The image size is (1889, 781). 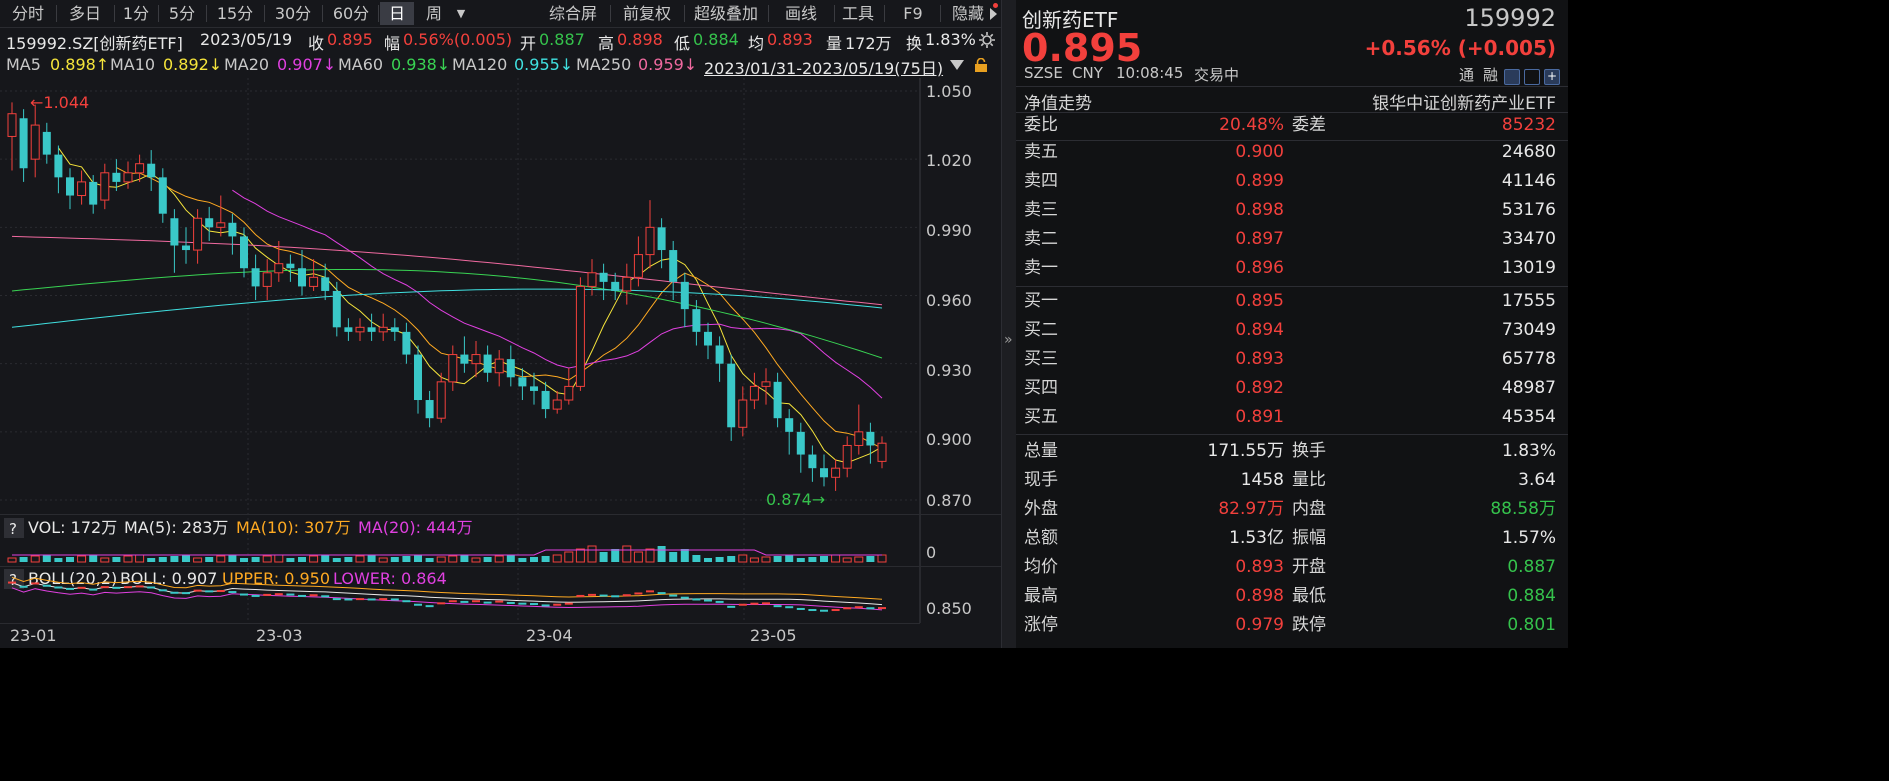 What do you see at coordinates (981, 65) in the screenshot?
I see `lock-icon` at bounding box center [981, 65].